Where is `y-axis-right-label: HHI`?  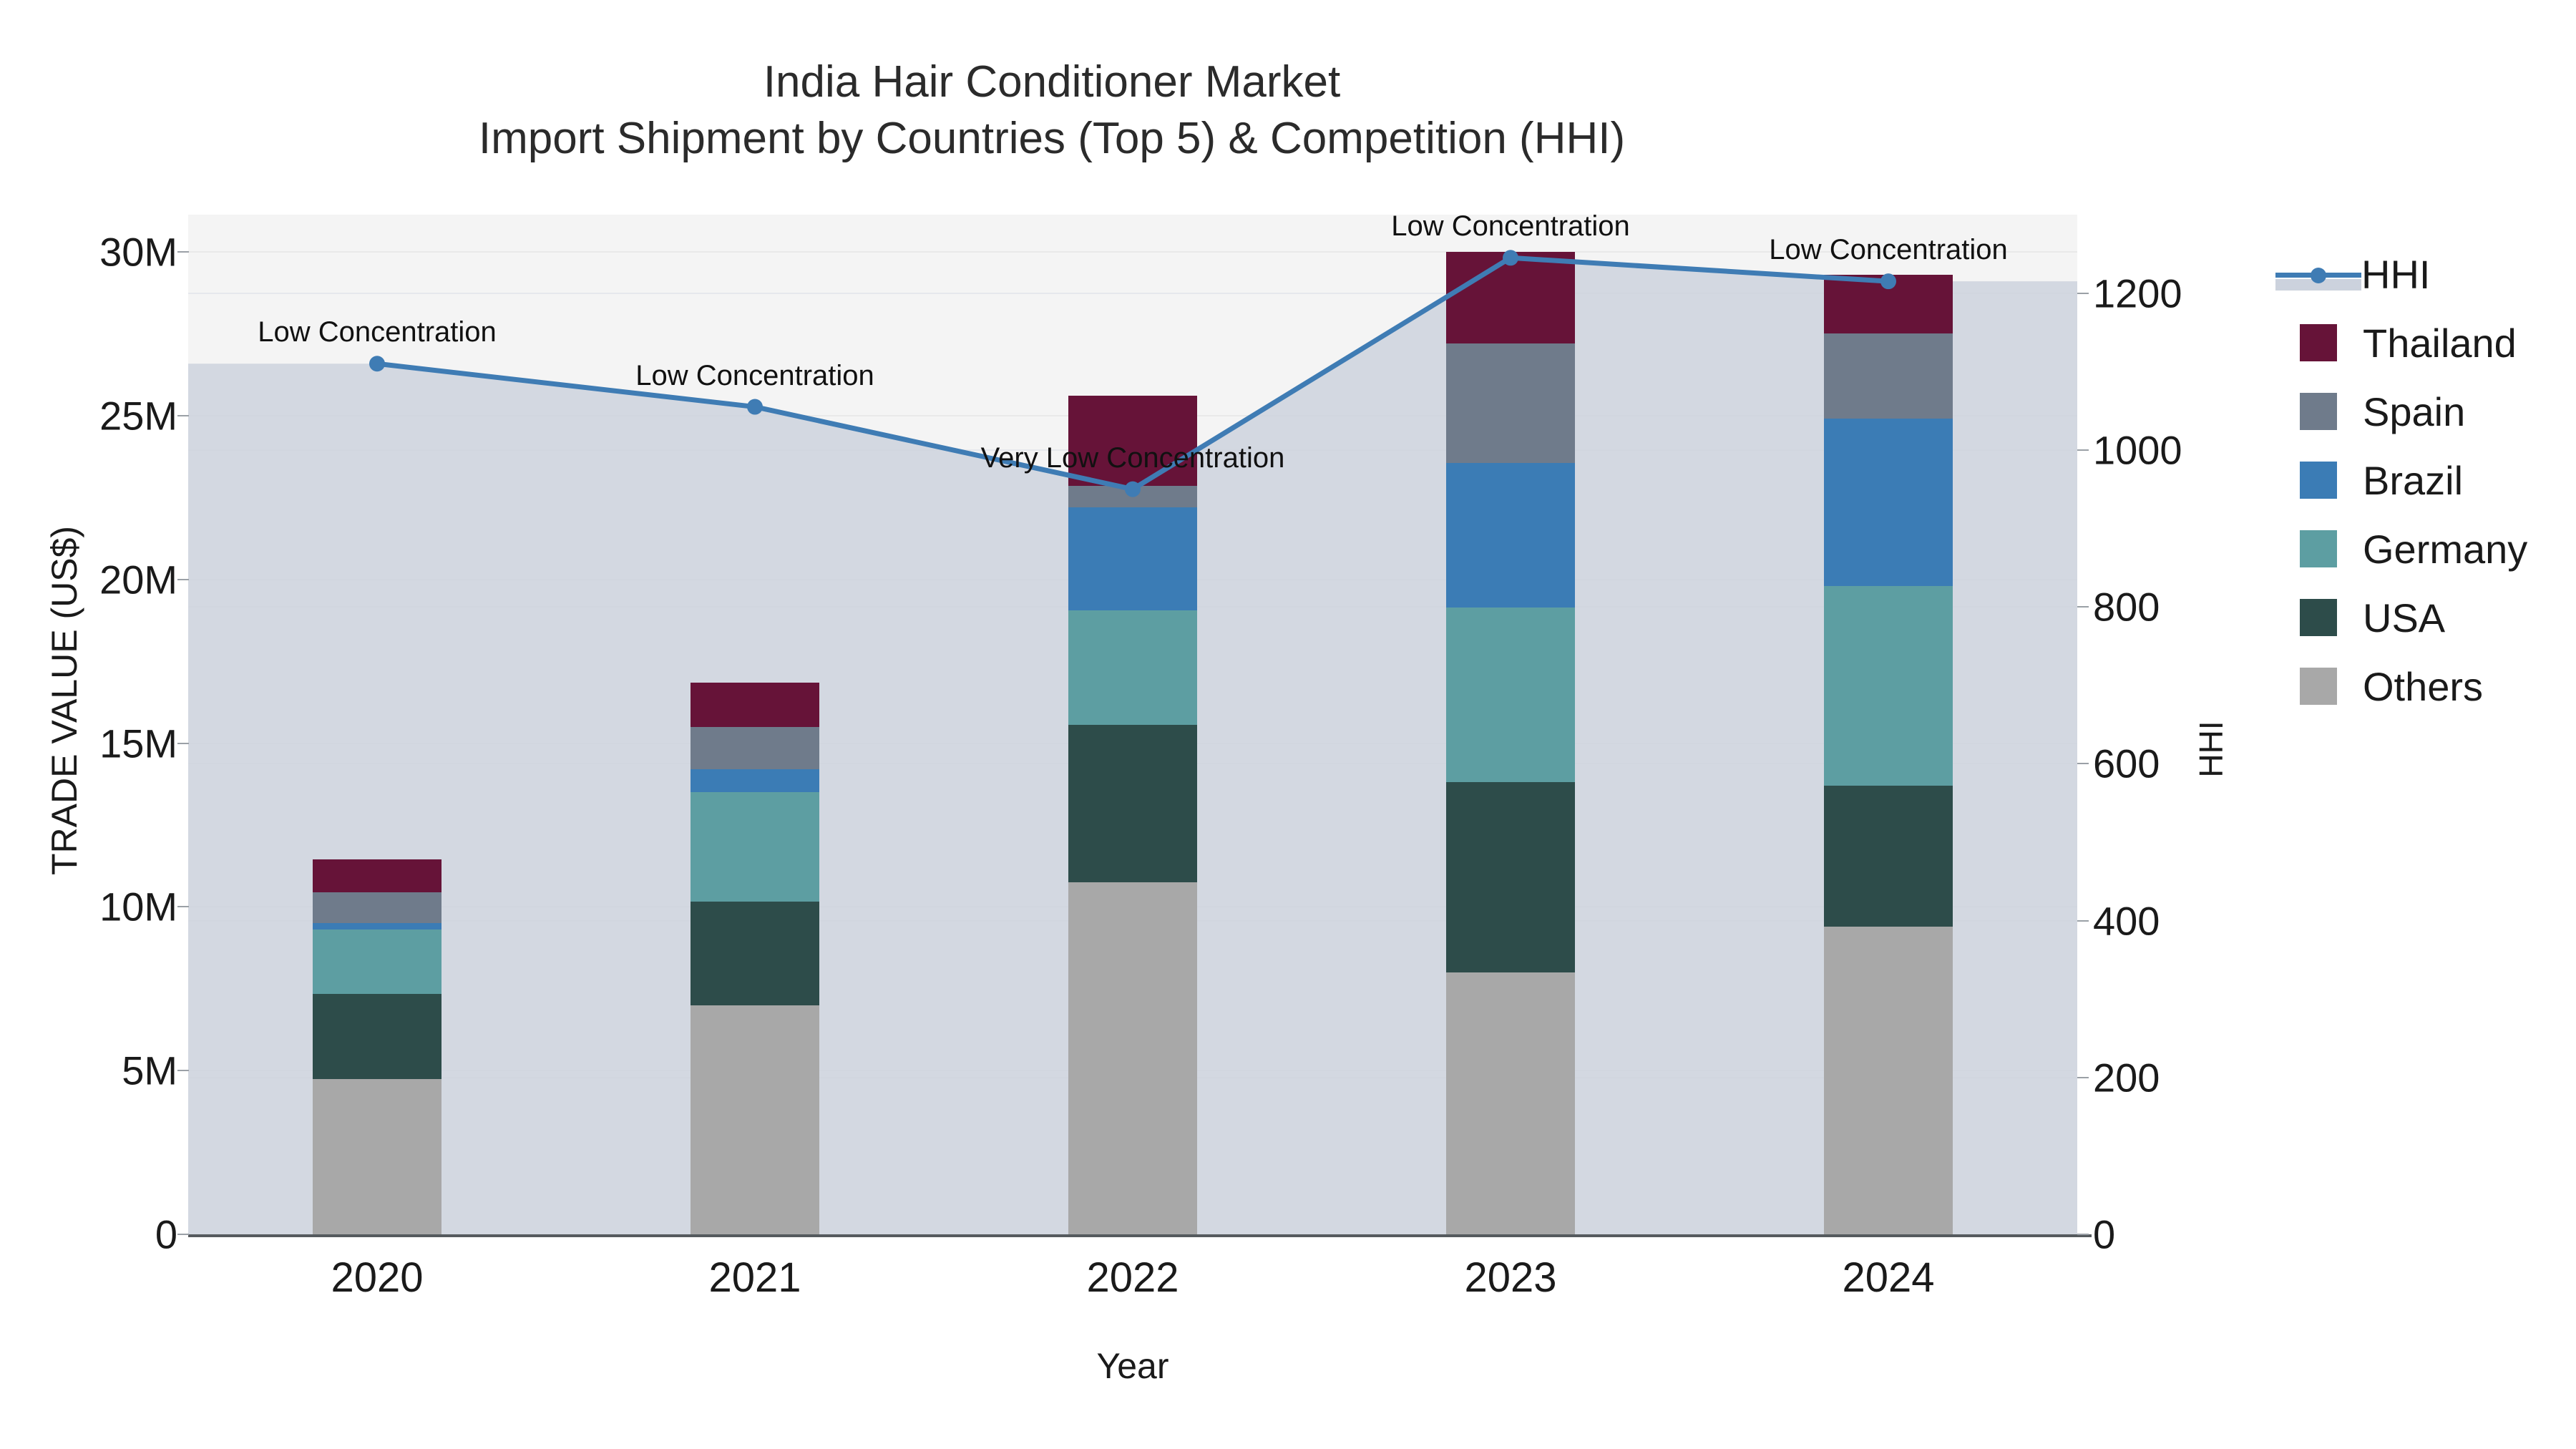 y-axis-right-label: HHI is located at coordinates (2211, 749).